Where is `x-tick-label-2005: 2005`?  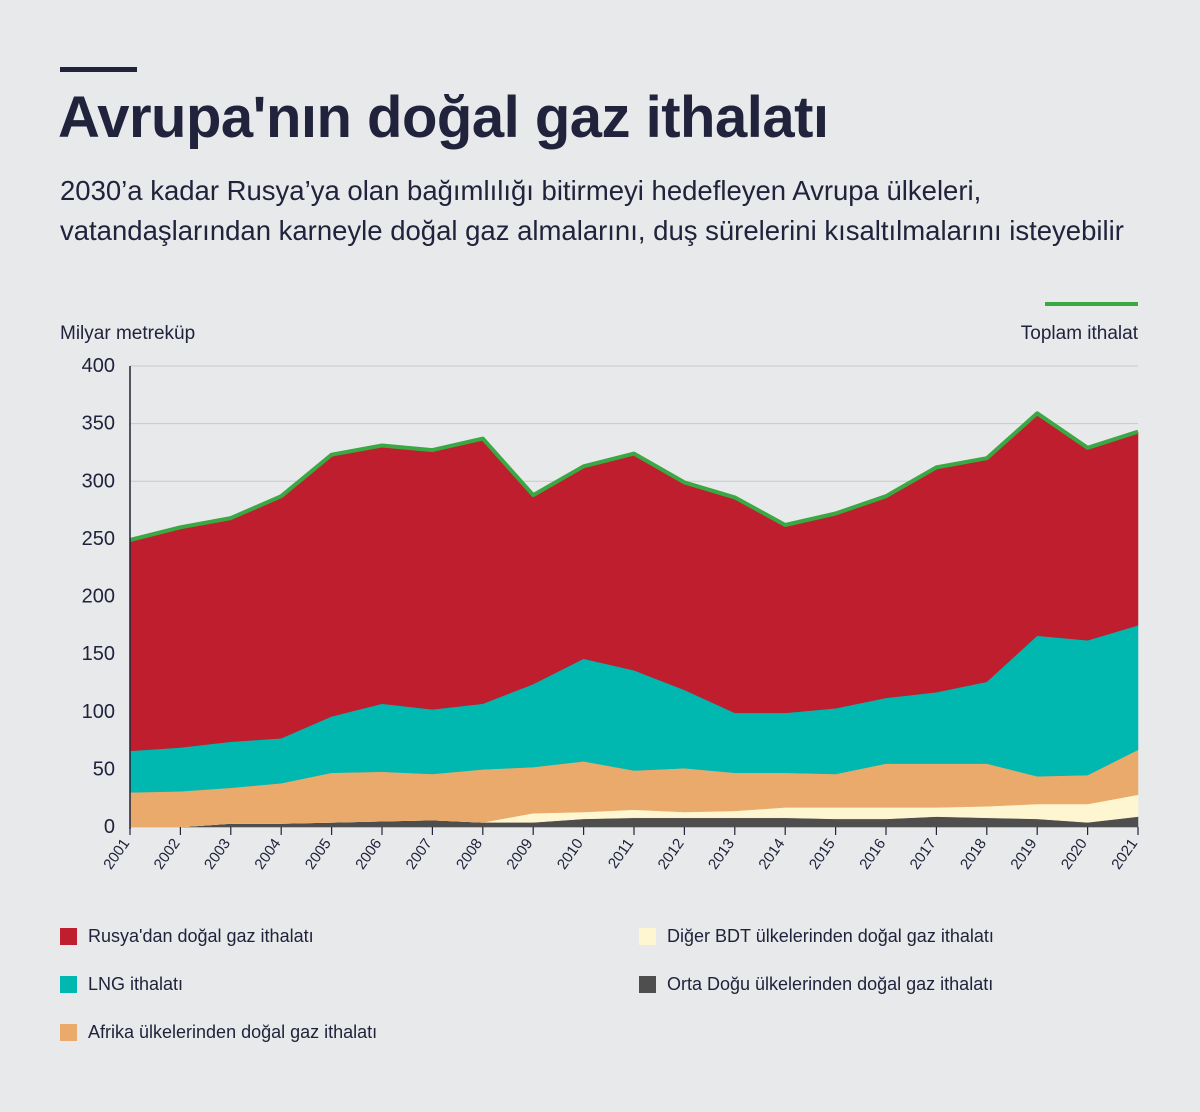 x-tick-label-2005: 2005 is located at coordinates (318, 854).